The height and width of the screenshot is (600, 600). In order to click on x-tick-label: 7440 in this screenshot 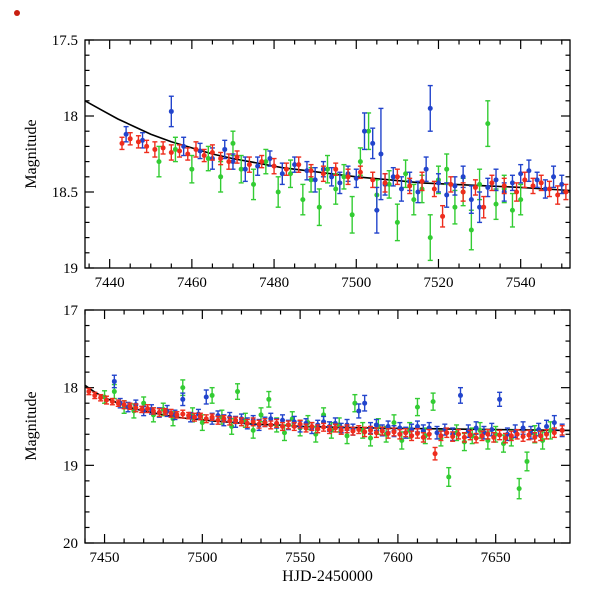, I will do `click(110, 283)`.